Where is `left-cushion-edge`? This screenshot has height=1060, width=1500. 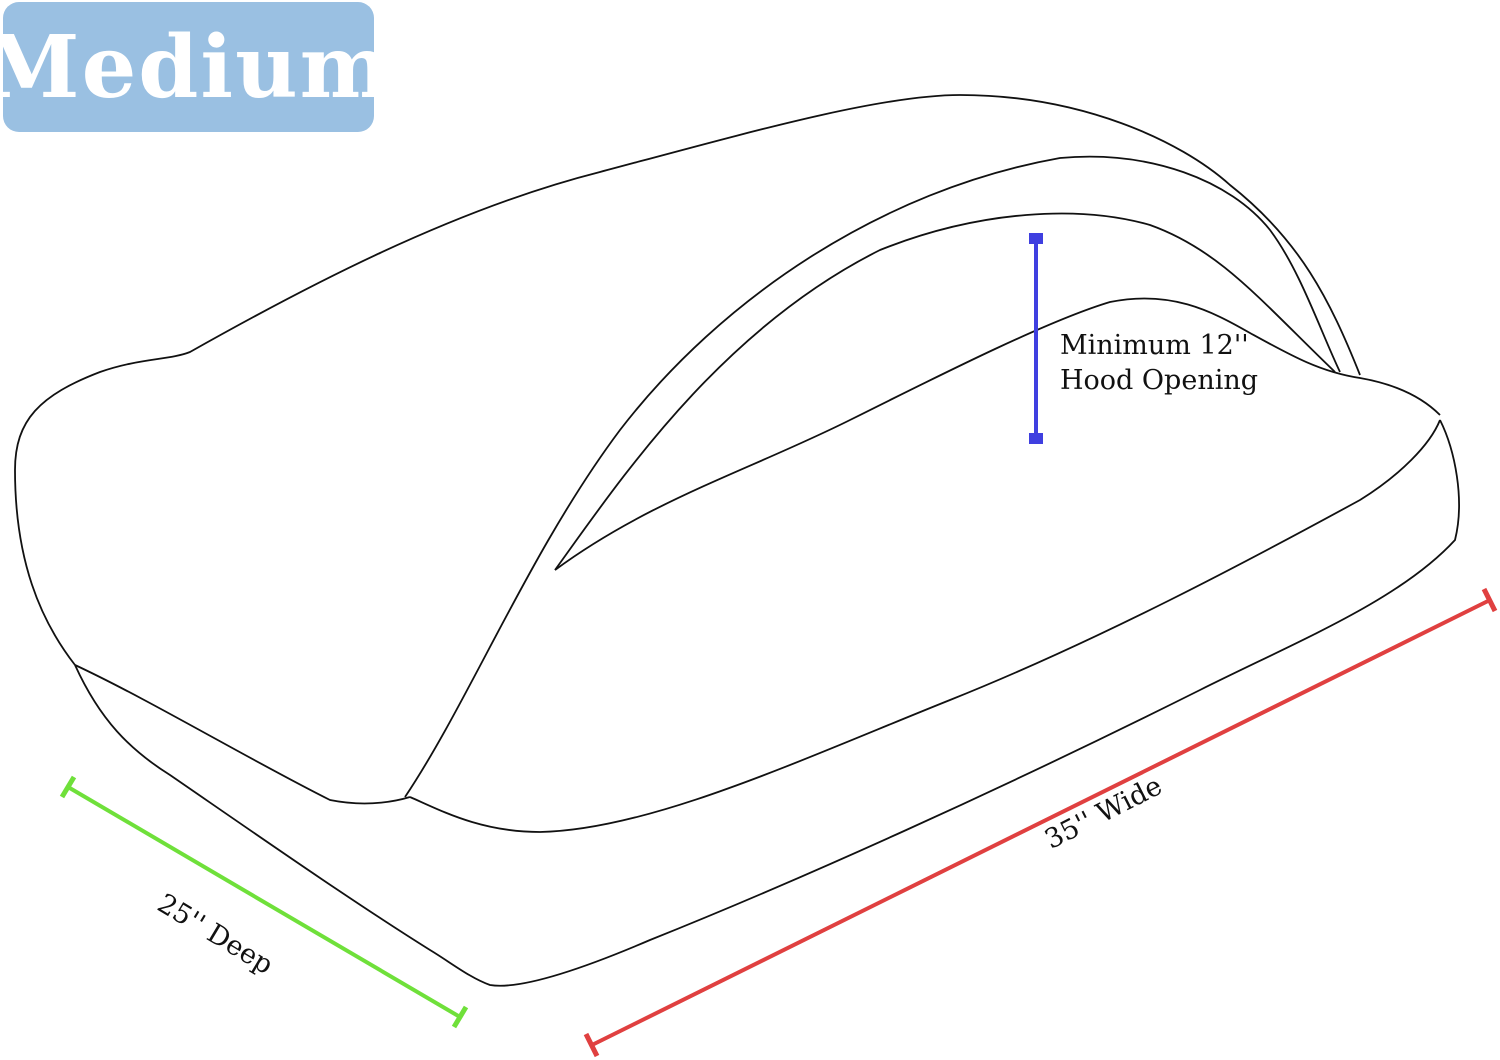
left-cushion-edge is located at coordinates (242, 734).